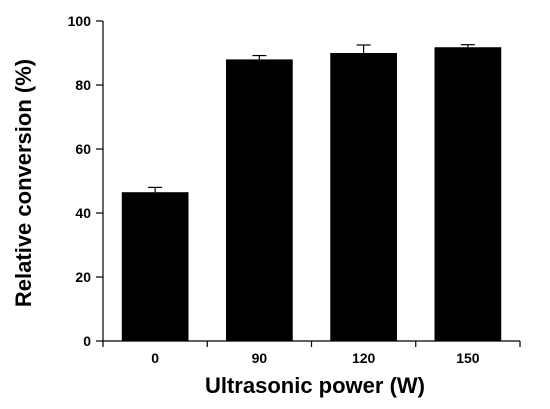 This screenshot has height=409, width=550. What do you see at coordinates (155, 358) in the screenshot?
I see `x-tick-label: 0` at bounding box center [155, 358].